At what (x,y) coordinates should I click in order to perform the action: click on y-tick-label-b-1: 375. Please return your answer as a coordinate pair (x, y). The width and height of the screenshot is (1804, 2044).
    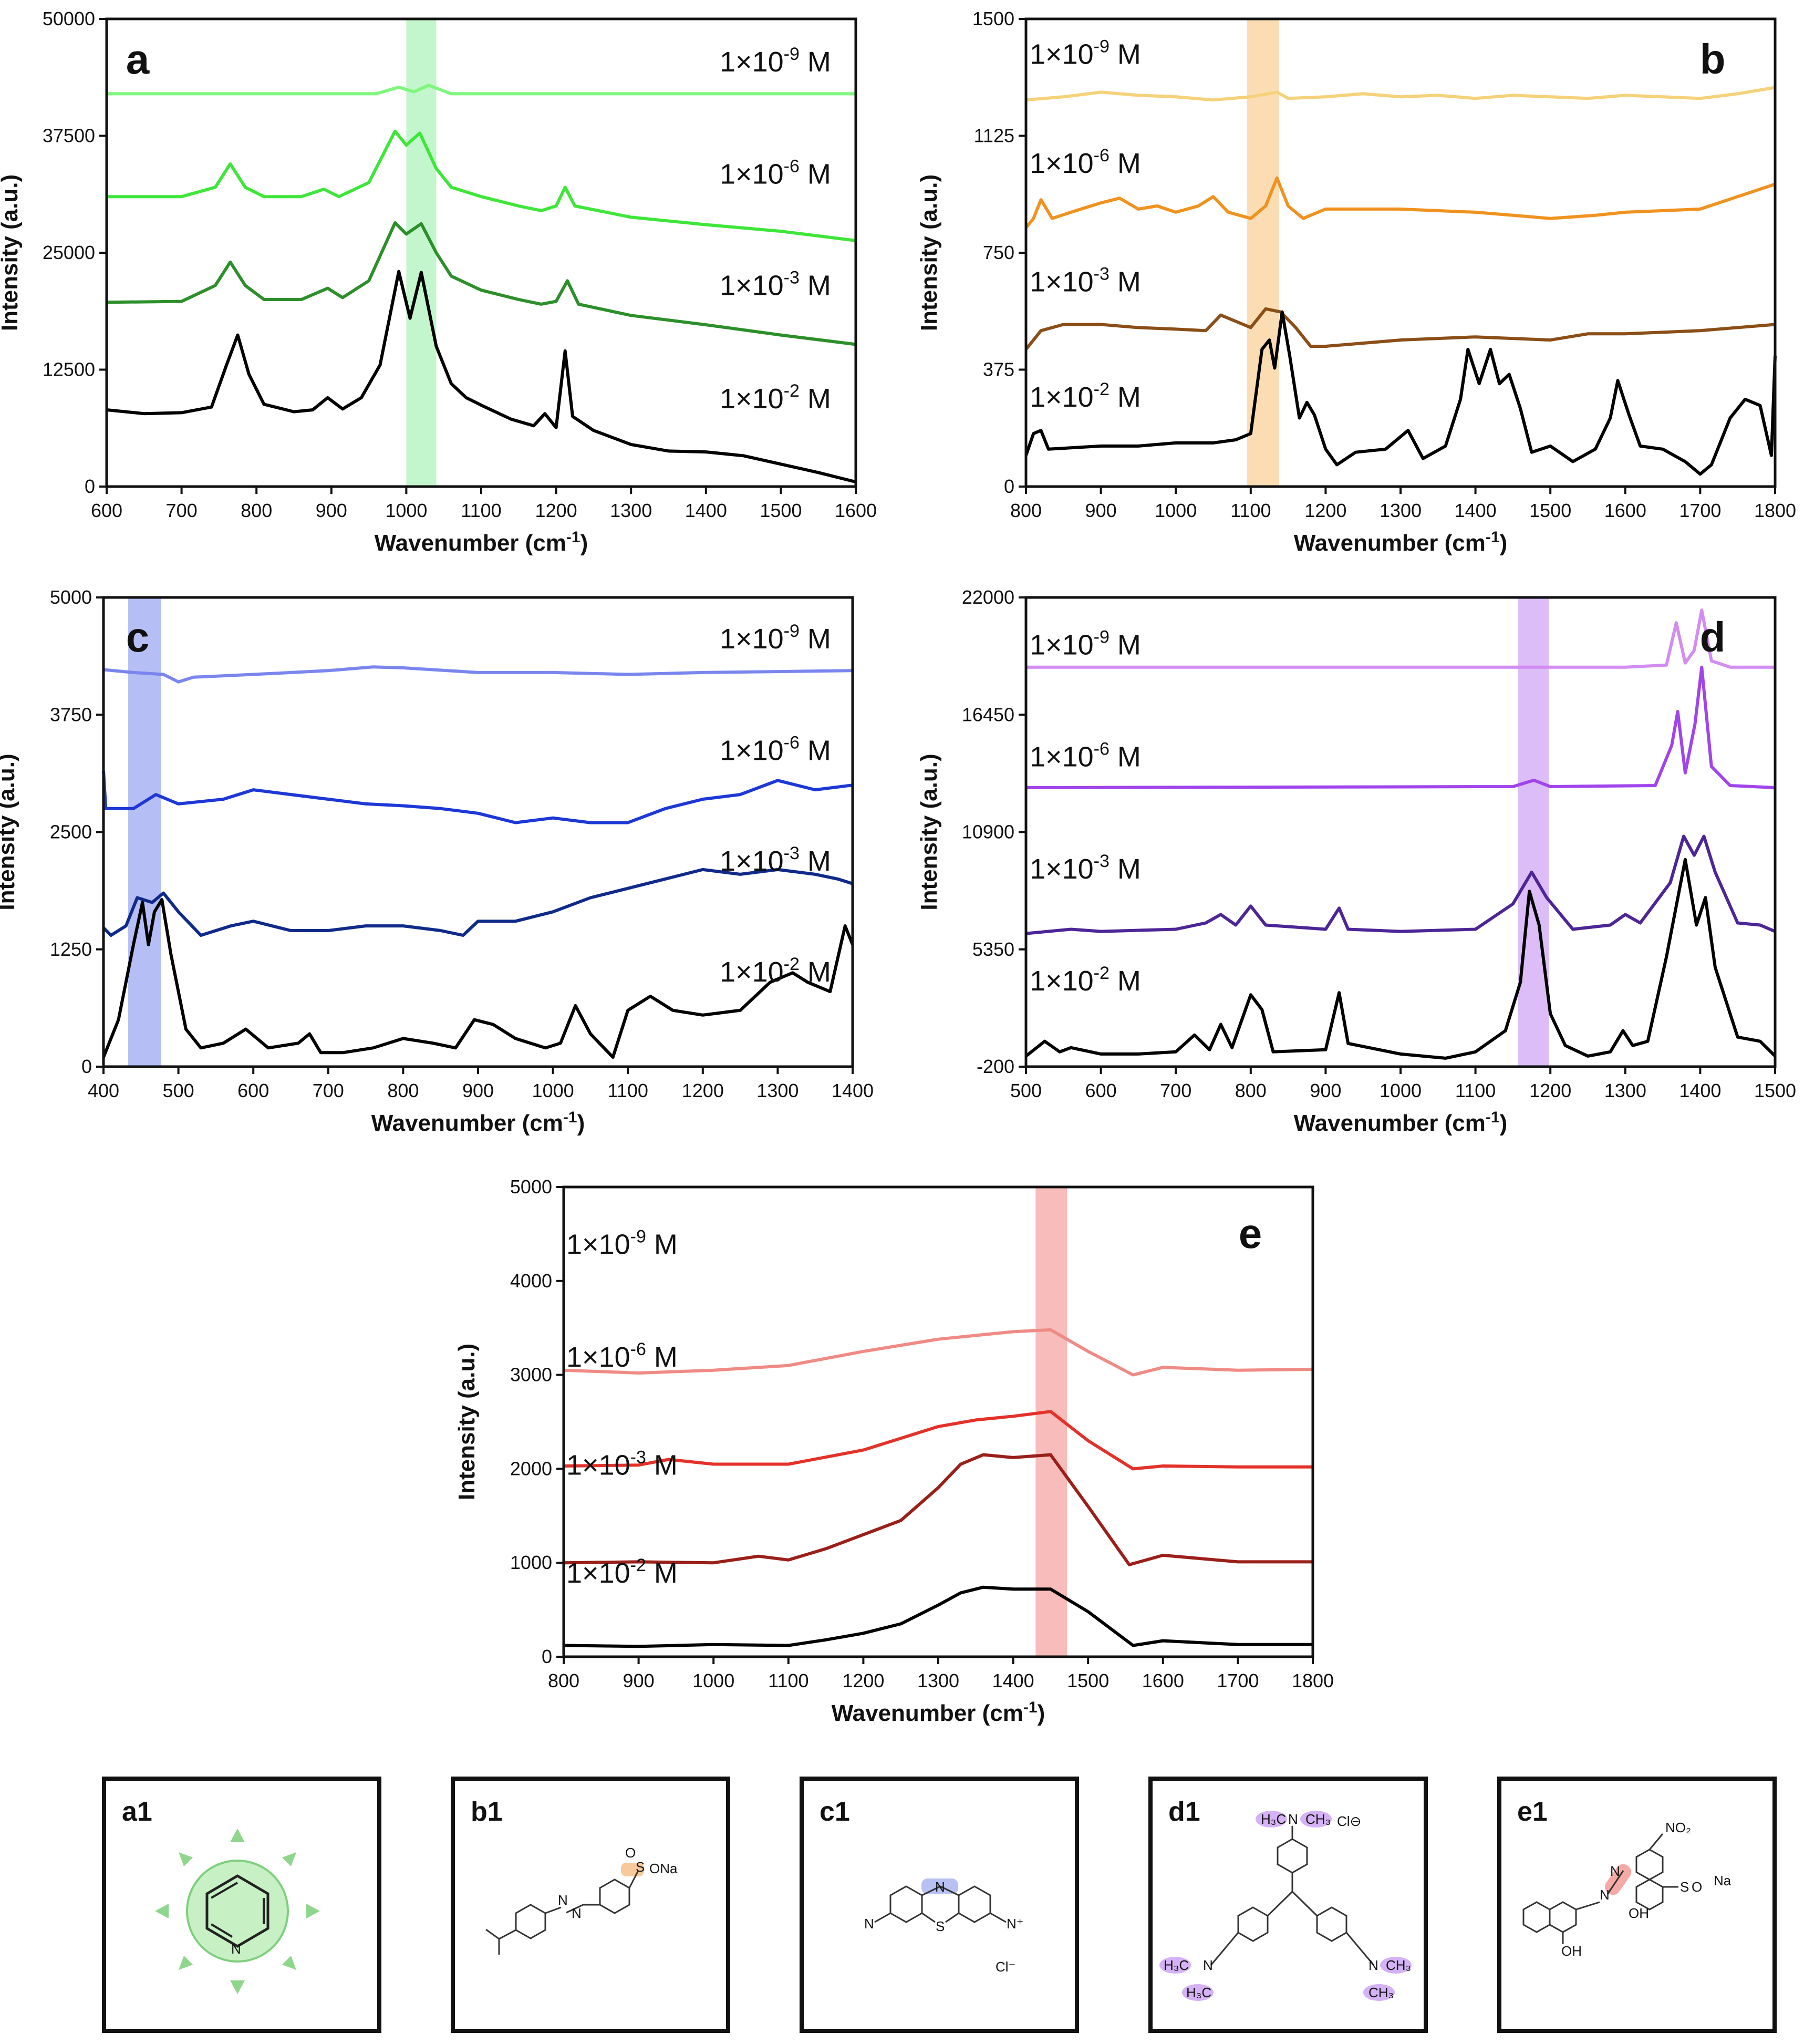
    Looking at the image, I should click on (998, 370).